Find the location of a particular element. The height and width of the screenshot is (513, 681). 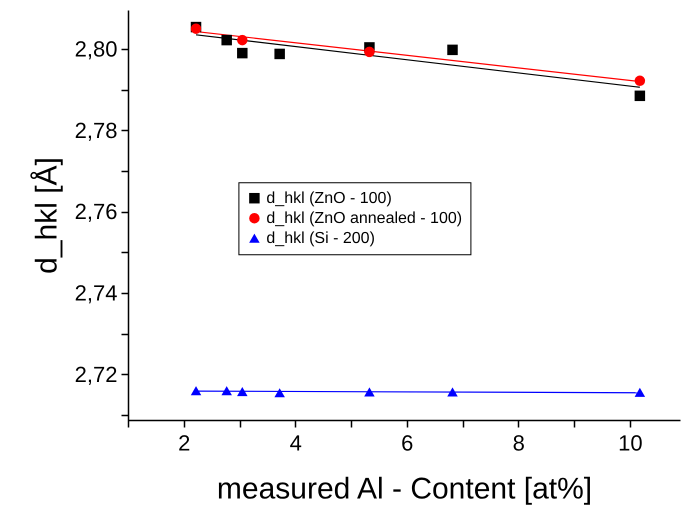

x-tick-label: 10 is located at coordinates (630, 443).